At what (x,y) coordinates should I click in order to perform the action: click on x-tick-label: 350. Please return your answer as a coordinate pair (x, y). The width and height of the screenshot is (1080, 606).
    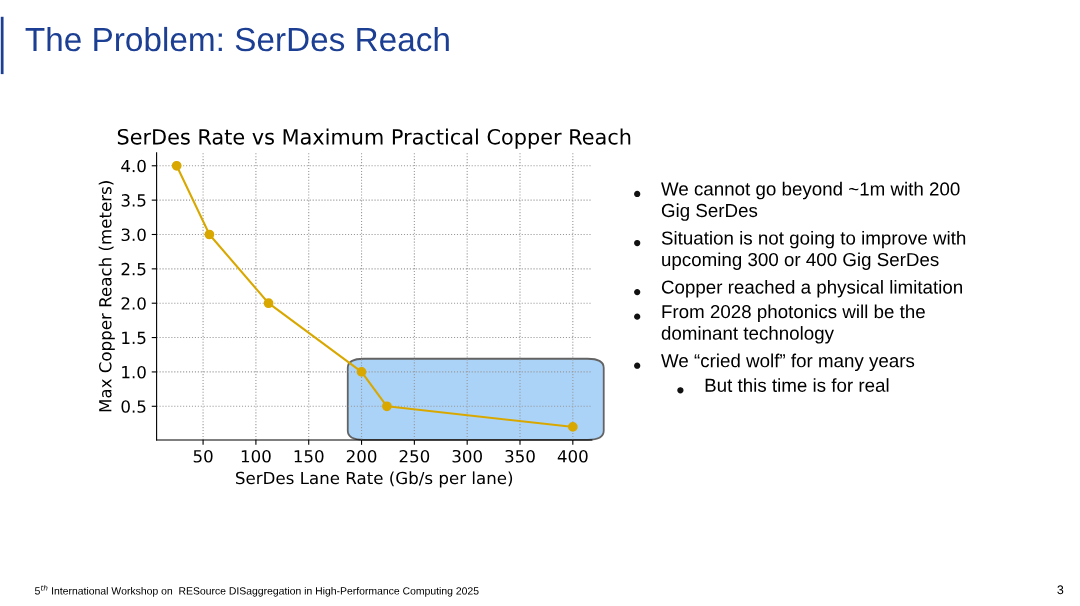
    Looking at the image, I should click on (520, 456).